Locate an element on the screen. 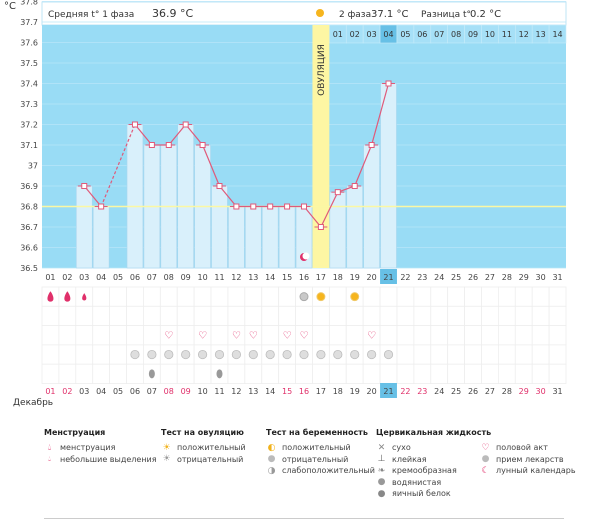  bottom-day-label: 28 is located at coordinates (507, 391).